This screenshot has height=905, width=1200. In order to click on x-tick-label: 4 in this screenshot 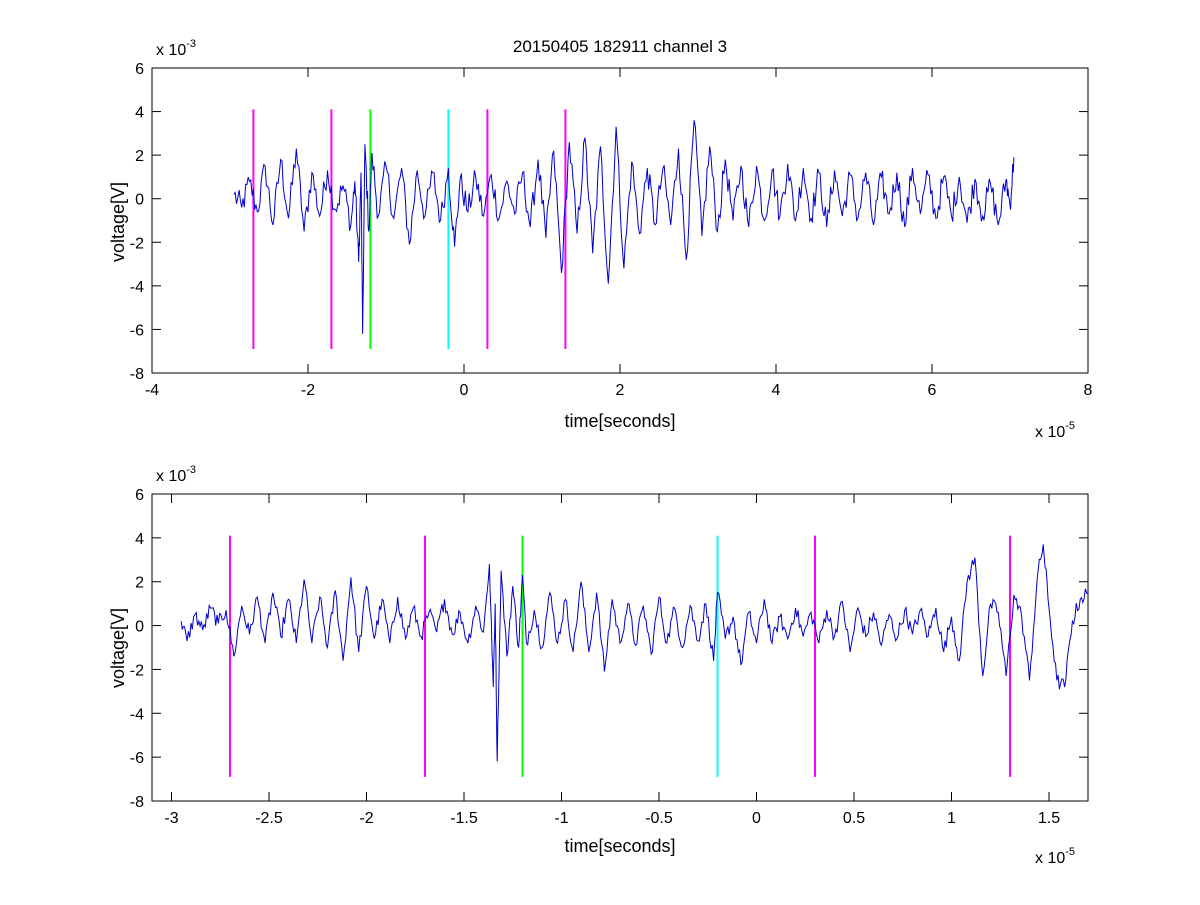, I will do `click(776, 390)`.